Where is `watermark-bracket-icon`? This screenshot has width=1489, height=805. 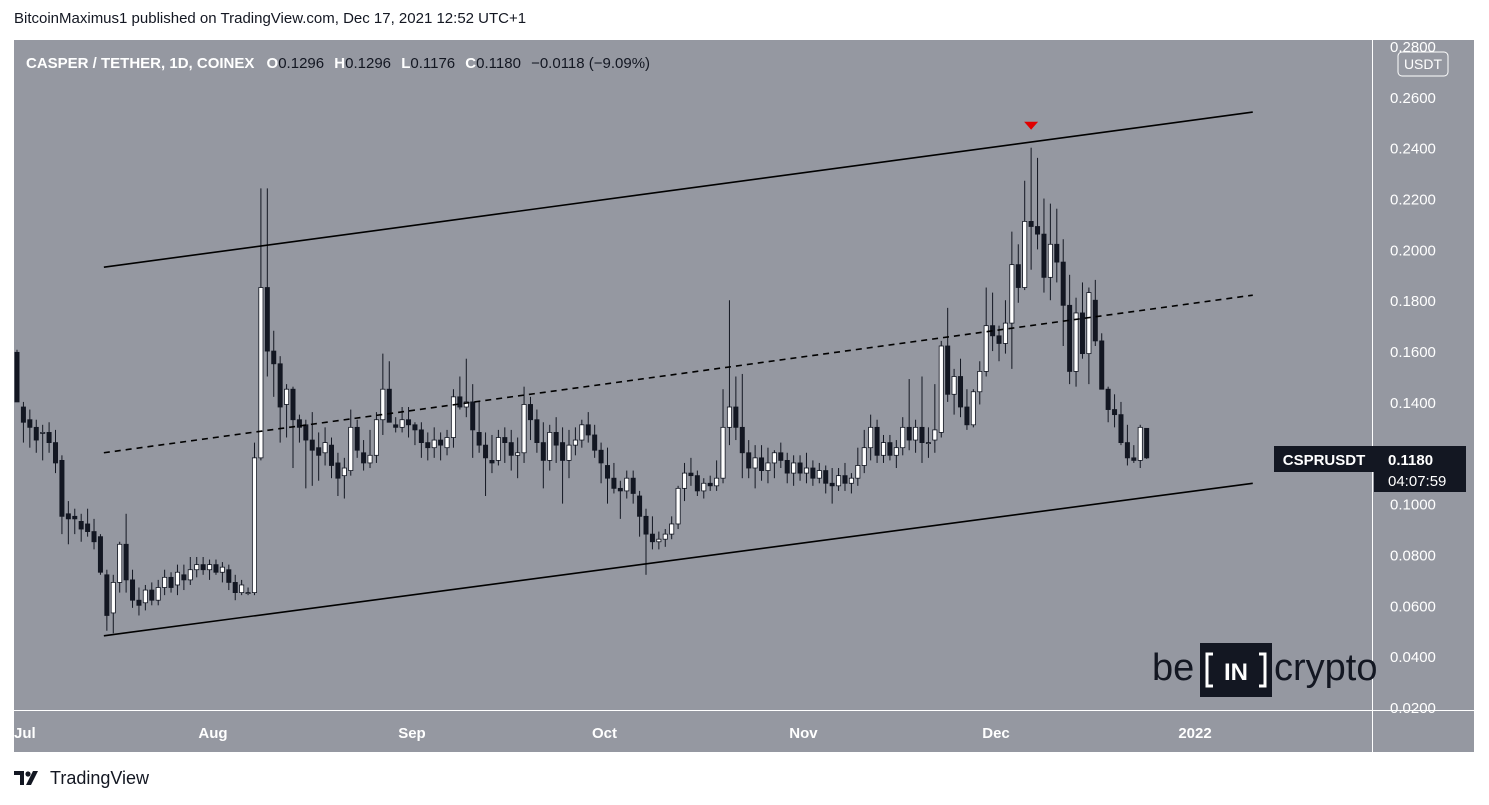 watermark-bracket-icon is located at coordinates (1236, 670).